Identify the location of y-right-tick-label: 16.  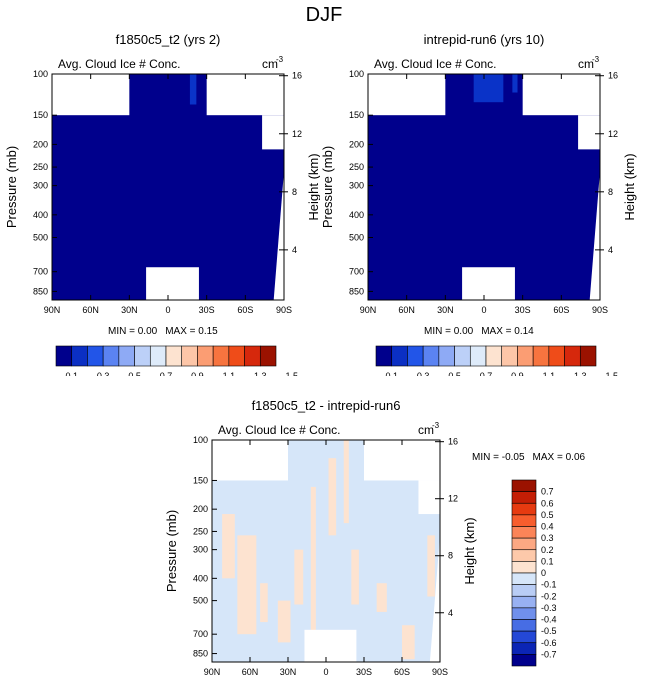
(613, 76).